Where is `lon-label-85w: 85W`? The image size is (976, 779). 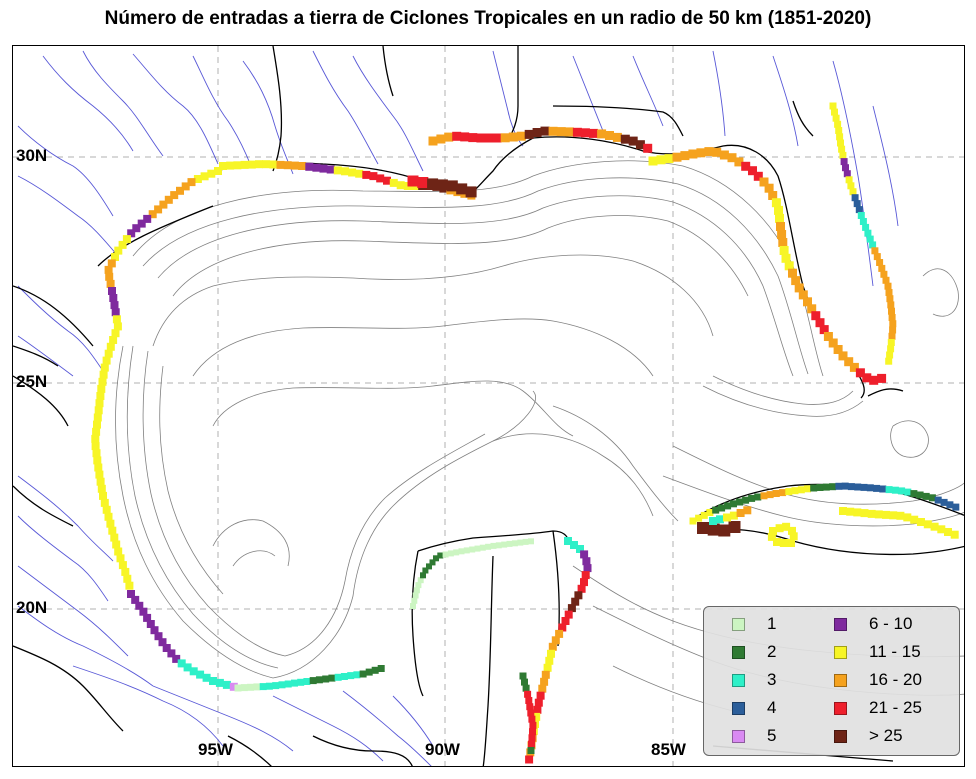
lon-label-85w: 85W is located at coordinates (668, 749).